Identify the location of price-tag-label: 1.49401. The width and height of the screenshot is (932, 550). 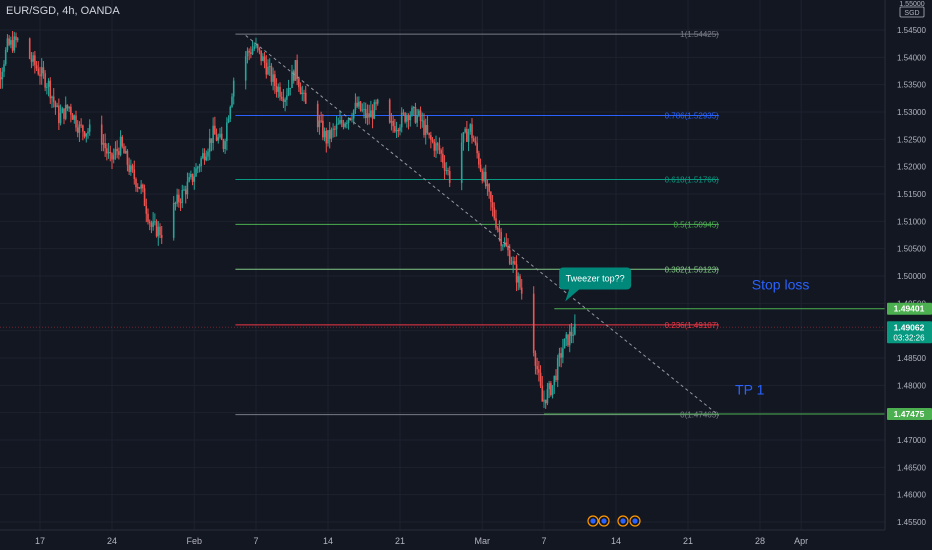
(909, 309).